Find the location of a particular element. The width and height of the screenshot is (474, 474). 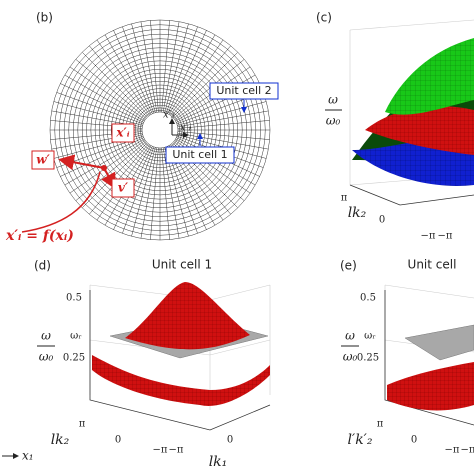

panel-label: (d) is located at coordinates (42, 266).